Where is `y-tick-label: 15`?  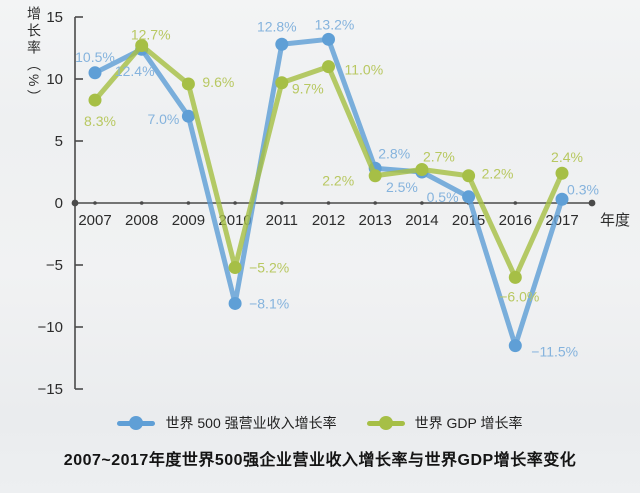 y-tick-label: 15 is located at coordinates (54, 17).